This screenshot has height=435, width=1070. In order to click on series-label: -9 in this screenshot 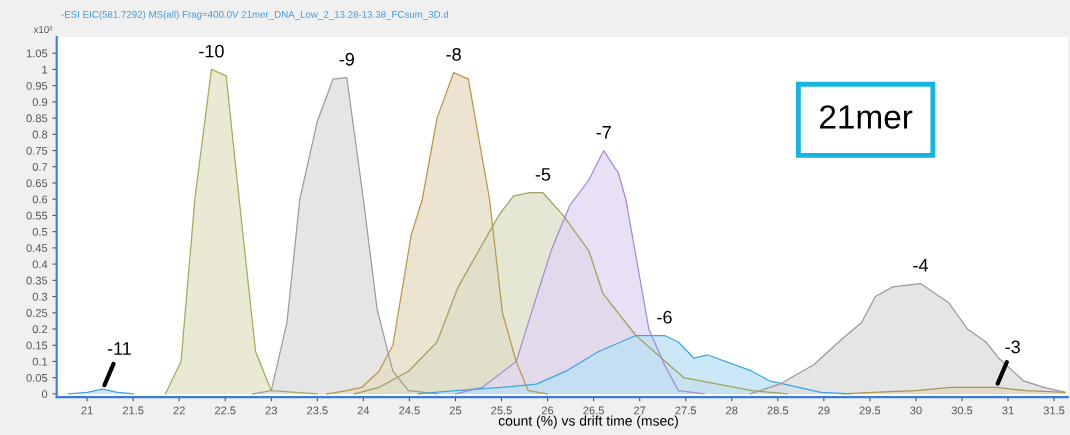, I will do `click(346, 59)`.